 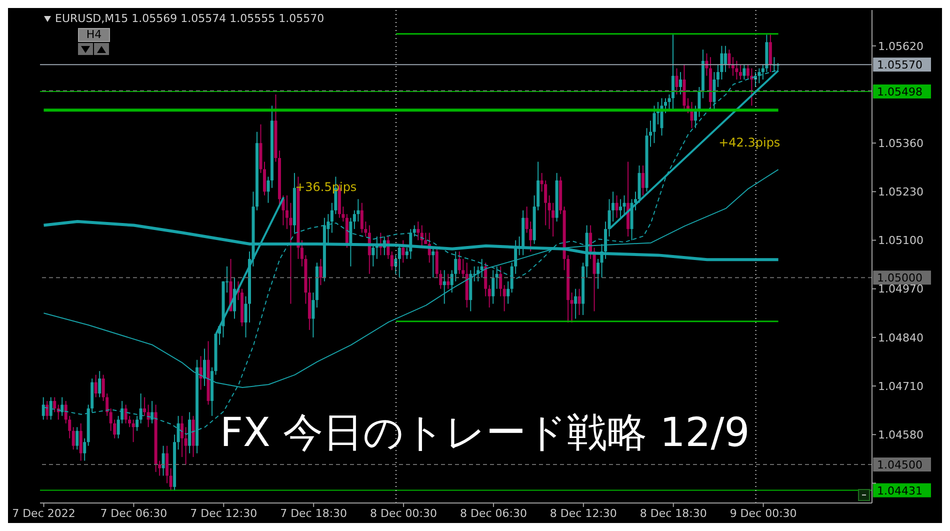 What do you see at coordinates (899, 65) in the screenshot?
I see `ref-line-label: 1.05570` at bounding box center [899, 65].